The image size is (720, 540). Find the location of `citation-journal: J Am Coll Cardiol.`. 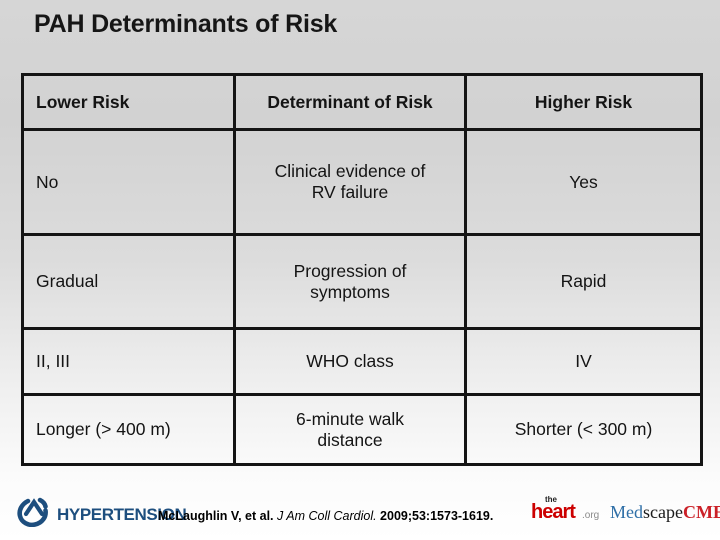

citation-journal: J Am Coll Cardiol. is located at coordinates (327, 516).